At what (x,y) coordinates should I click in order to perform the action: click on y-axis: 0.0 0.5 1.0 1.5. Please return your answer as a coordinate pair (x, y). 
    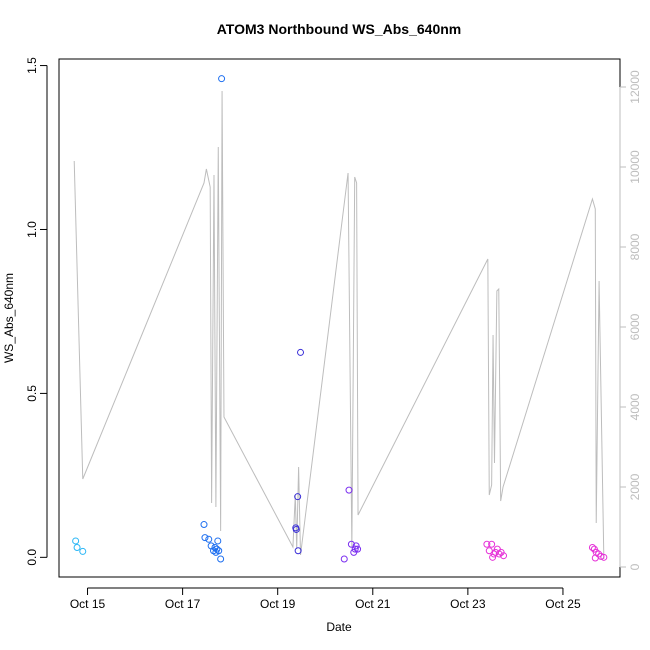
    Looking at the image, I should click on (36, 311).